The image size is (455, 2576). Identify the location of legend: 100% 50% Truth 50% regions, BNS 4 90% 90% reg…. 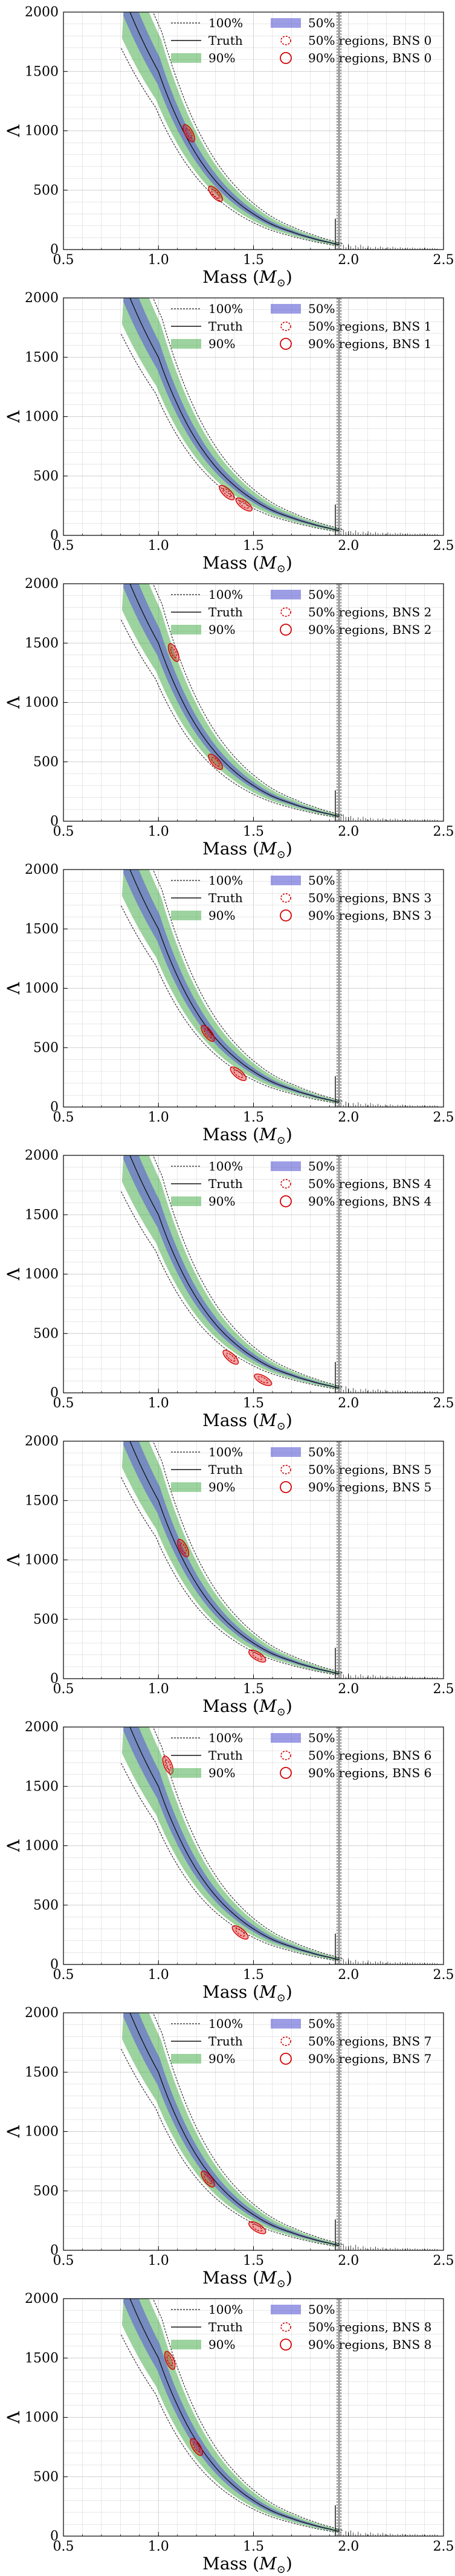
(301, 1184).